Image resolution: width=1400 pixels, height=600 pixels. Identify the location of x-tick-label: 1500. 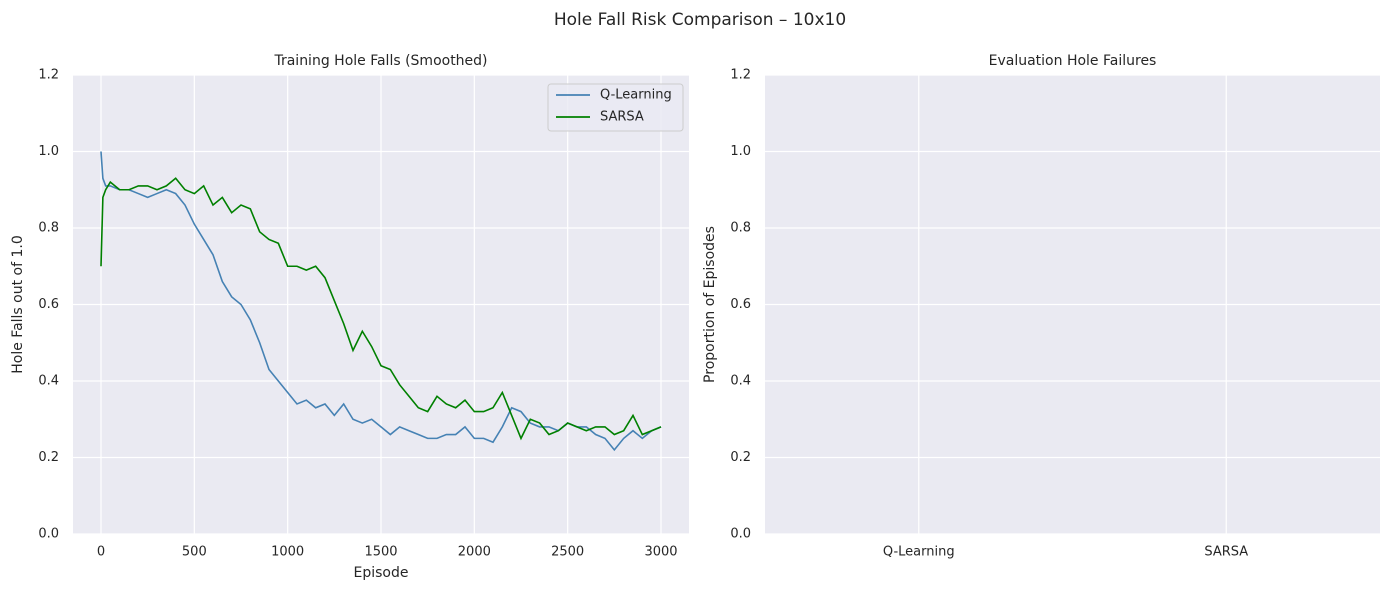
(380, 552).